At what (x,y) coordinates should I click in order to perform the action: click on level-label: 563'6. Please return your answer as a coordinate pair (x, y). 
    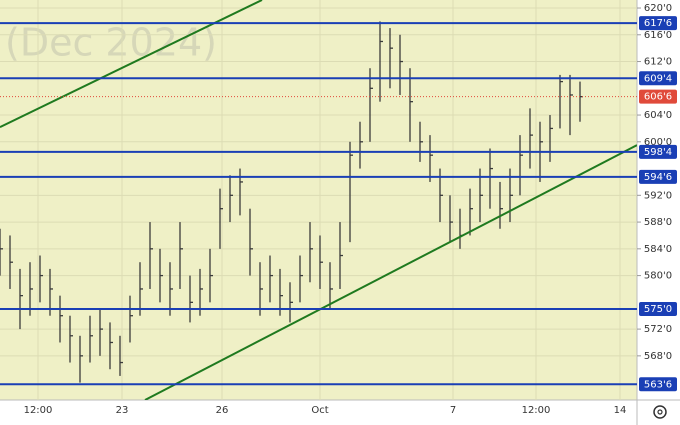
    Looking at the image, I should click on (658, 384).